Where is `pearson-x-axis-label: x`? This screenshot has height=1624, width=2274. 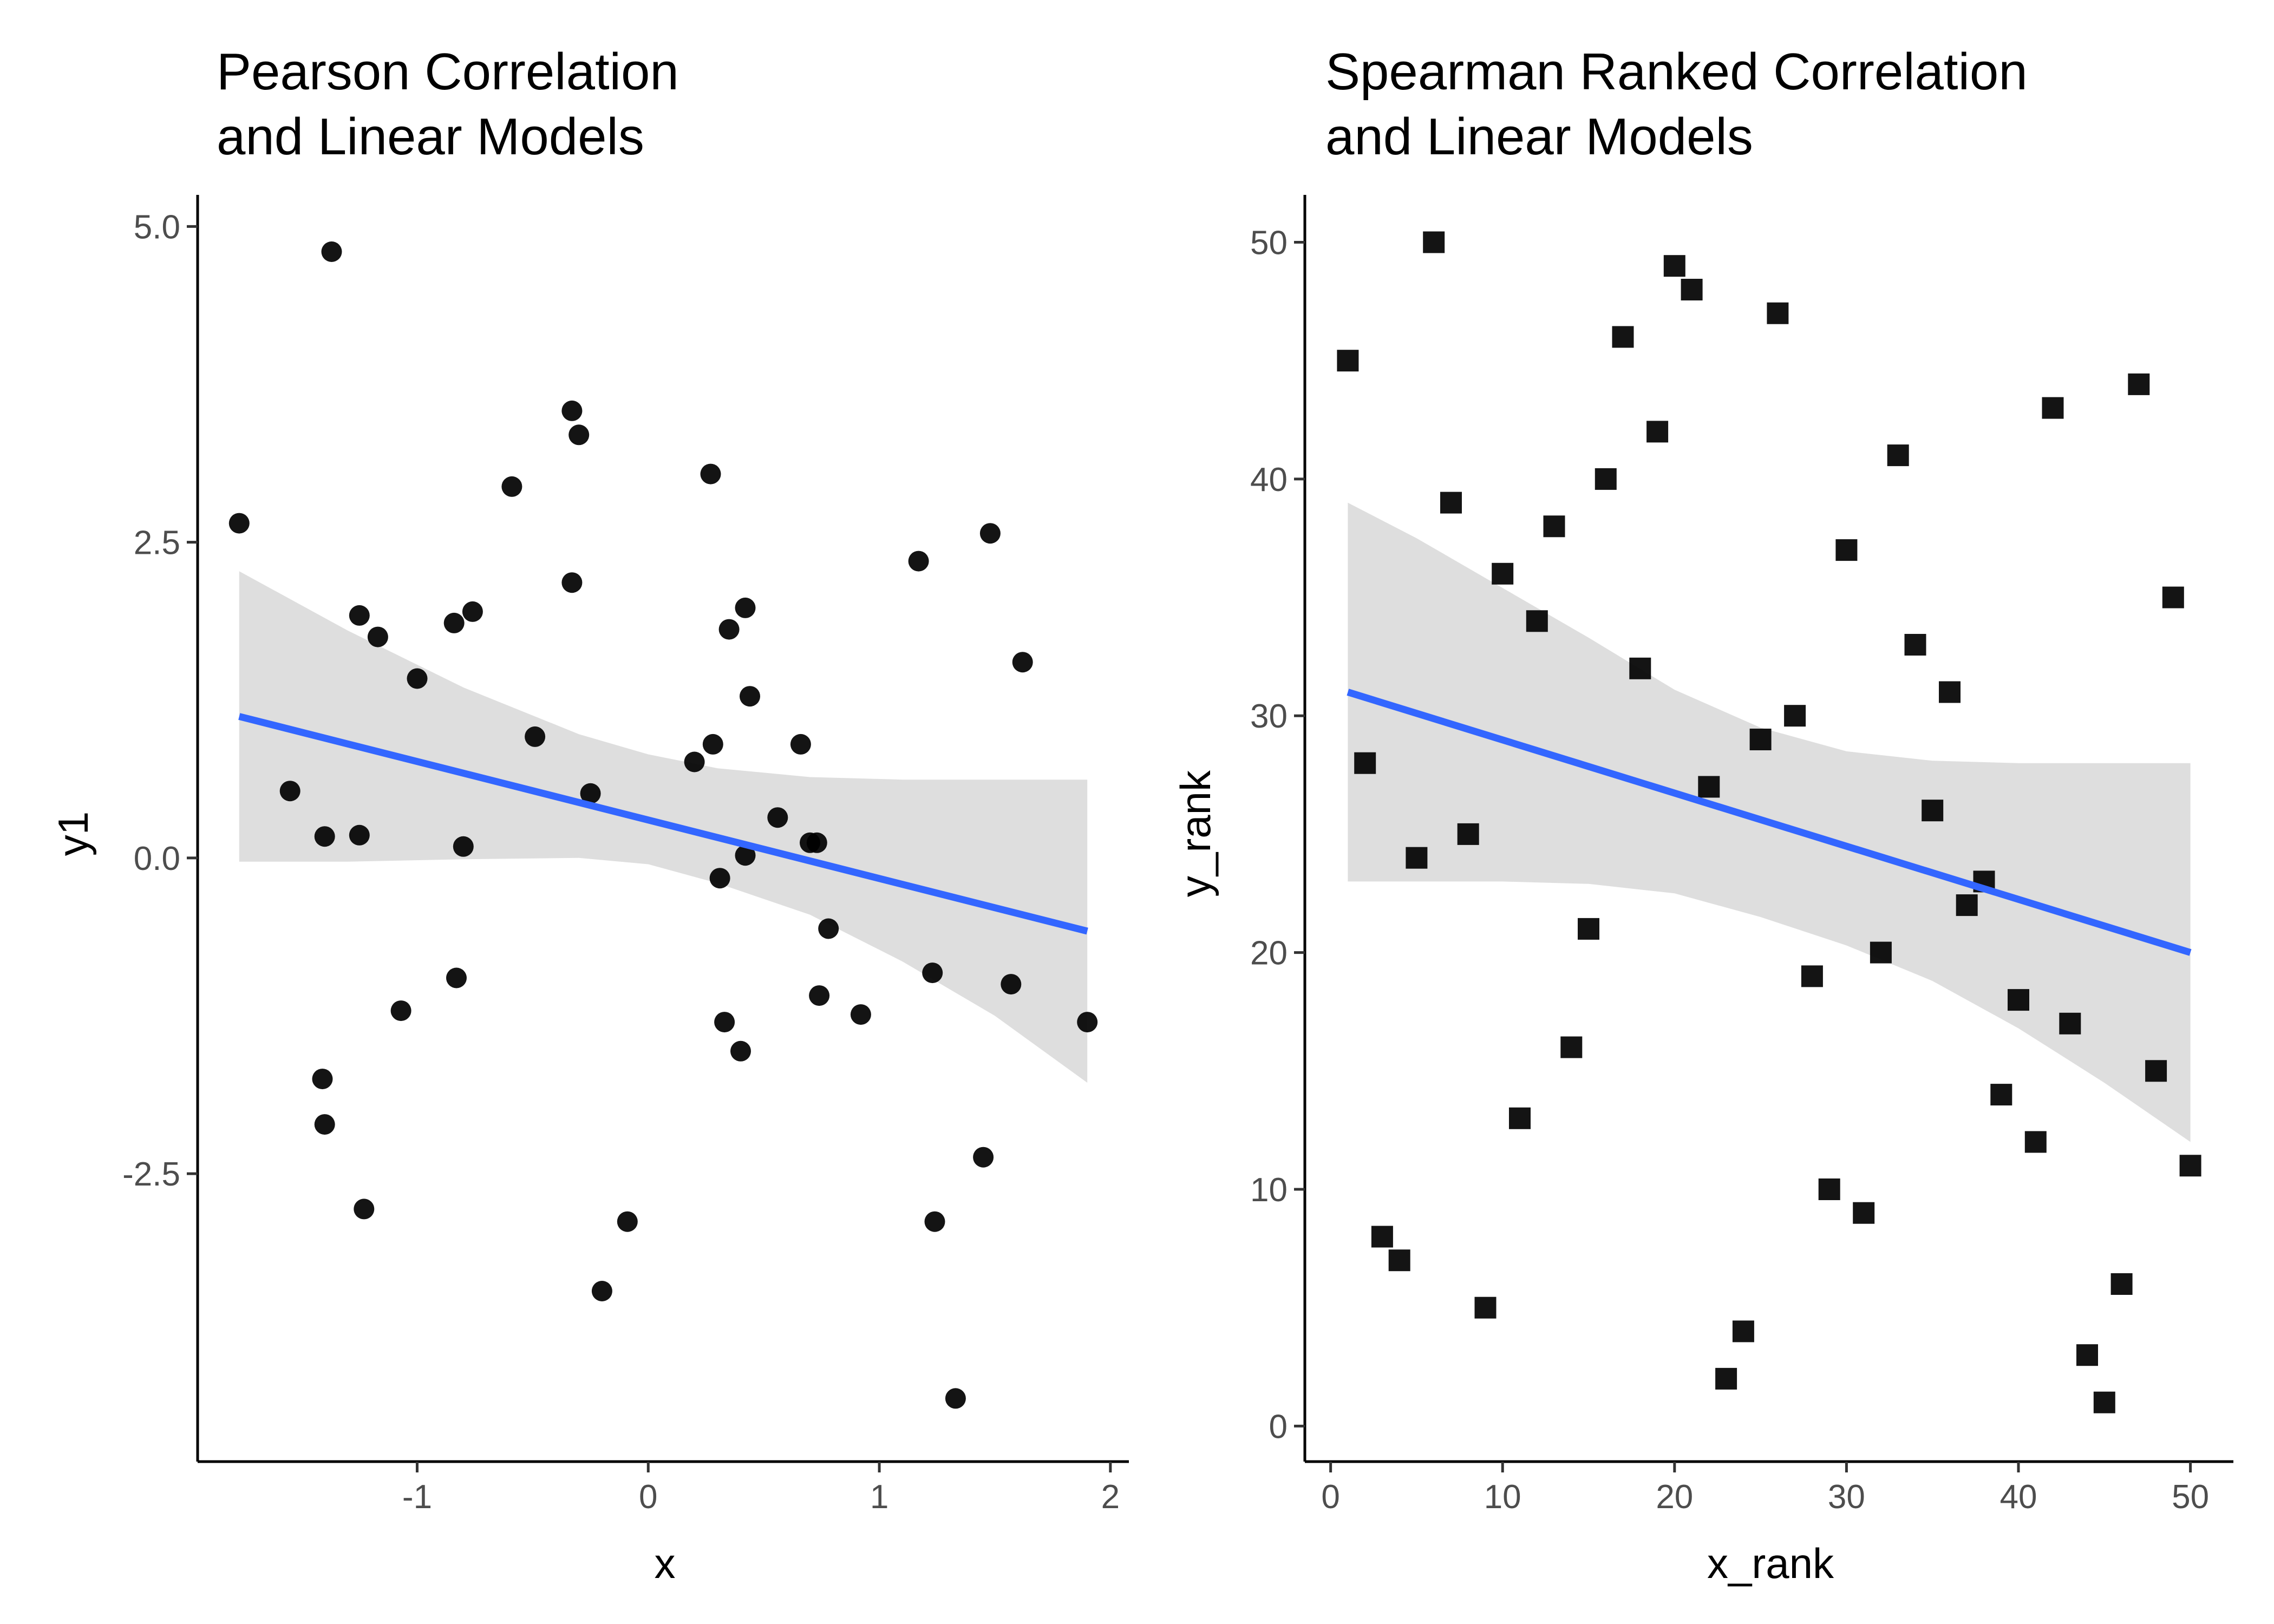
pearson-x-axis-label: x is located at coordinates (666, 1563).